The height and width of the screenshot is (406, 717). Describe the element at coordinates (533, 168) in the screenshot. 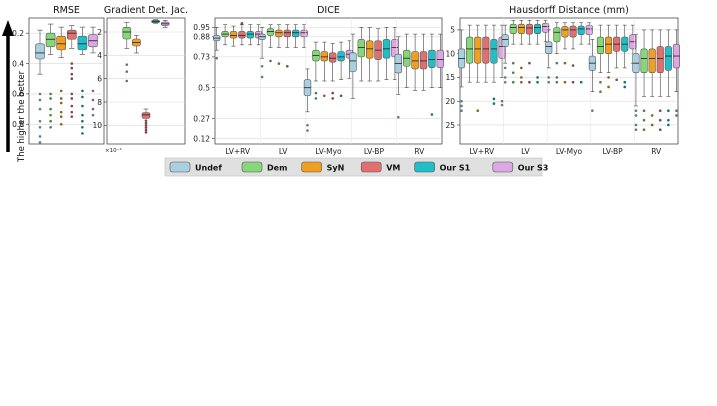

I see `legend-label: Our S3` at that location.